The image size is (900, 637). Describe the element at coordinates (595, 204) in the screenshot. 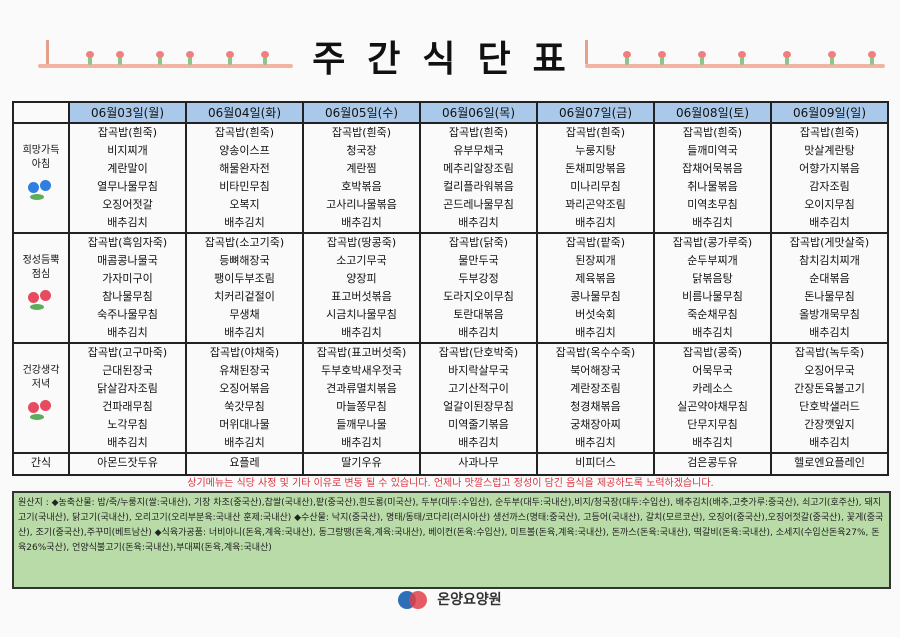

I see `menu-item: 꽈리곤약조림` at that location.